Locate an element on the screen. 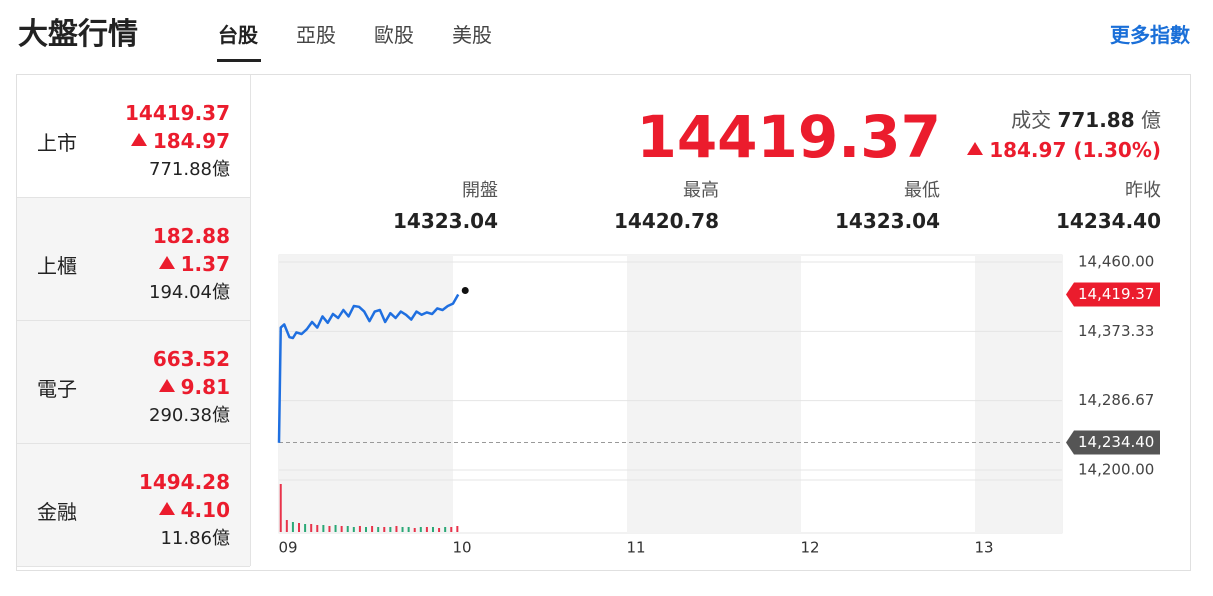 This screenshot has width=1213, height=596. index-name: 電子 is located at coordinates (57, 389).